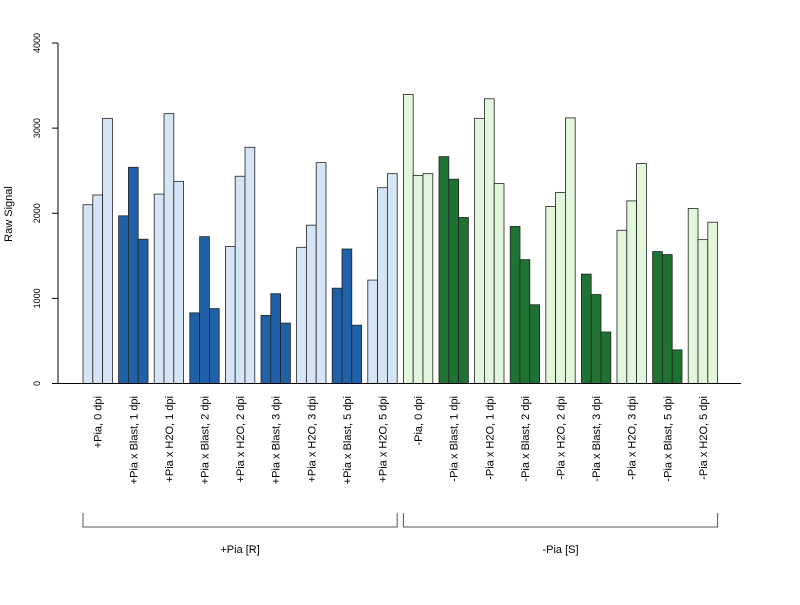 The image size is (800, 605). What do you see at coordinates (134, 440) in the screenshot?
I see `category-label: +Pia x Blast, 1 dpi` at bounding box center [134, 440].